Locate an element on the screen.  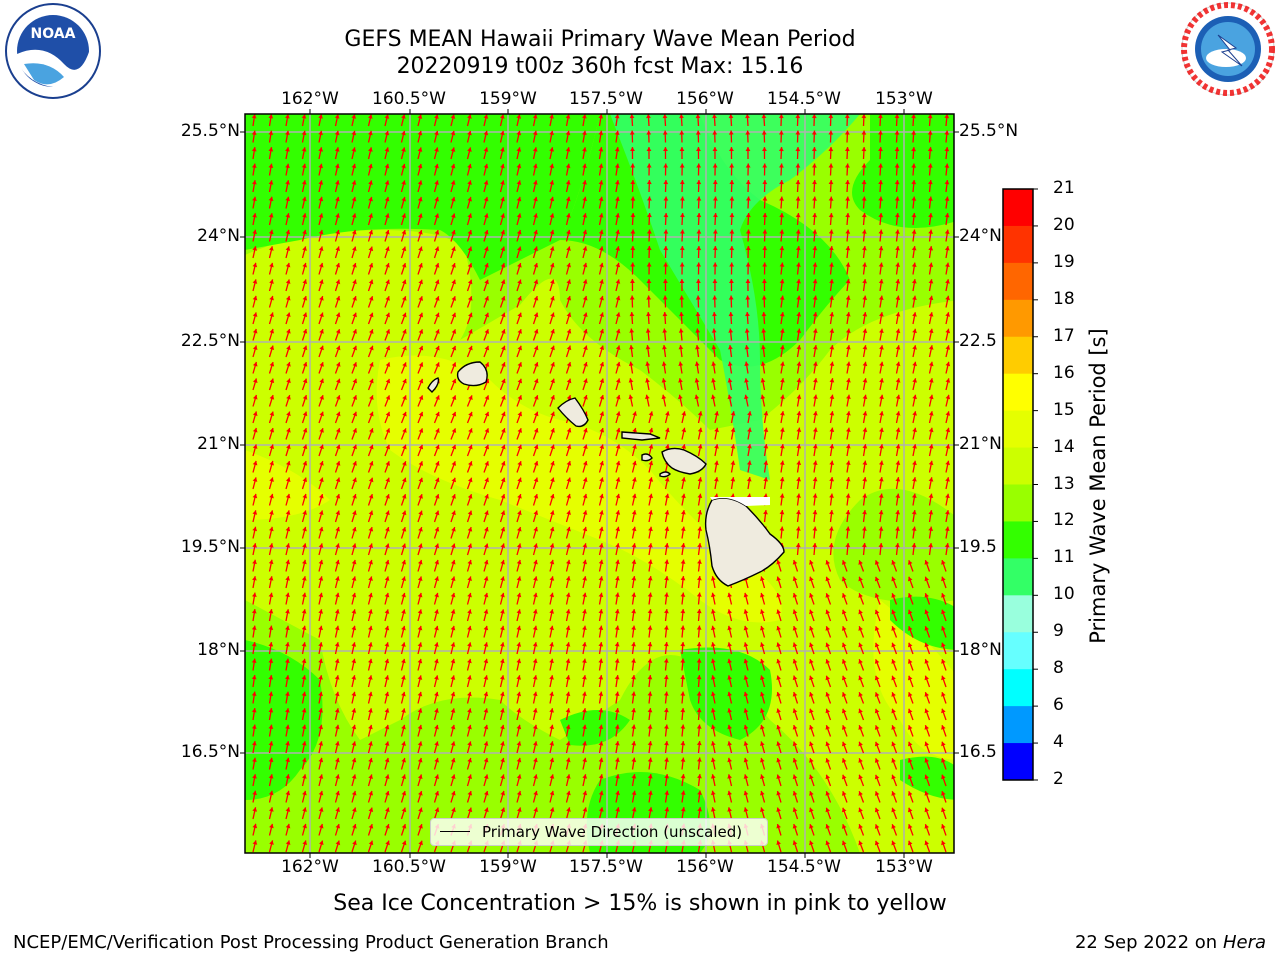
colorbar-segment is located at coordinates (1018, 392).